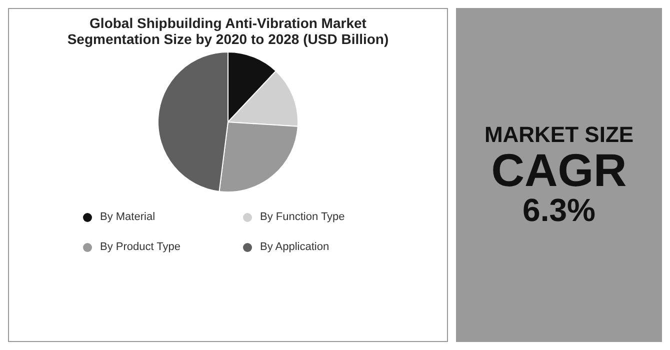  I want to click on legend-label: By Material, so click(128, 217).